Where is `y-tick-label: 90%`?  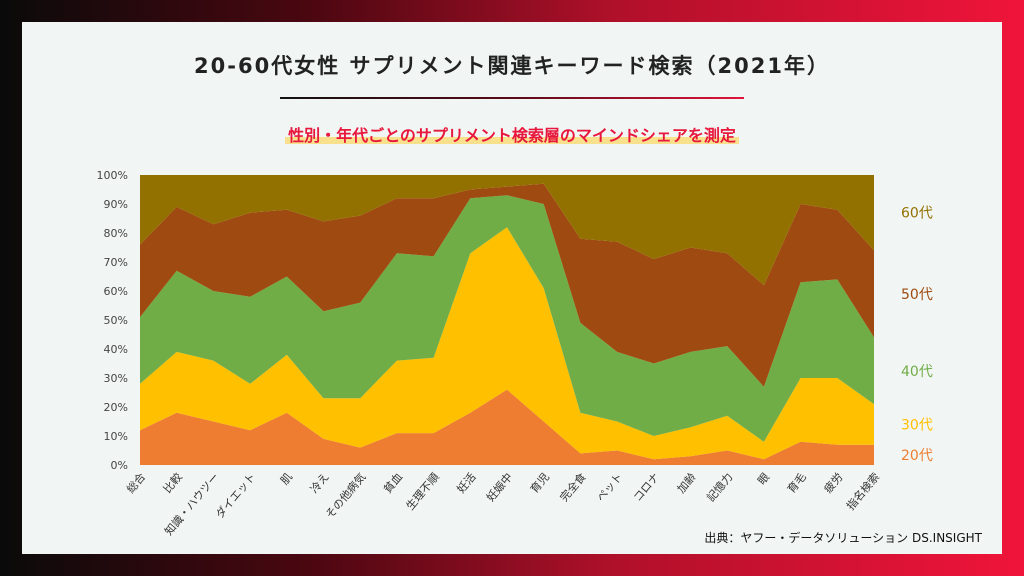 y-tick-label: 90% is located at coordinates (116, 204).